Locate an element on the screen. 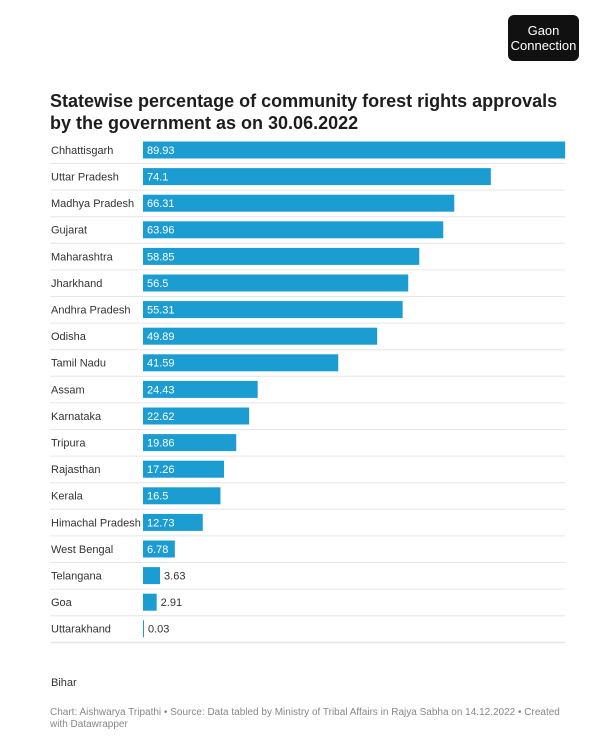 This screenshot has width=616, height=753. value-label: 56.5 is located at coordinates (157, 284).